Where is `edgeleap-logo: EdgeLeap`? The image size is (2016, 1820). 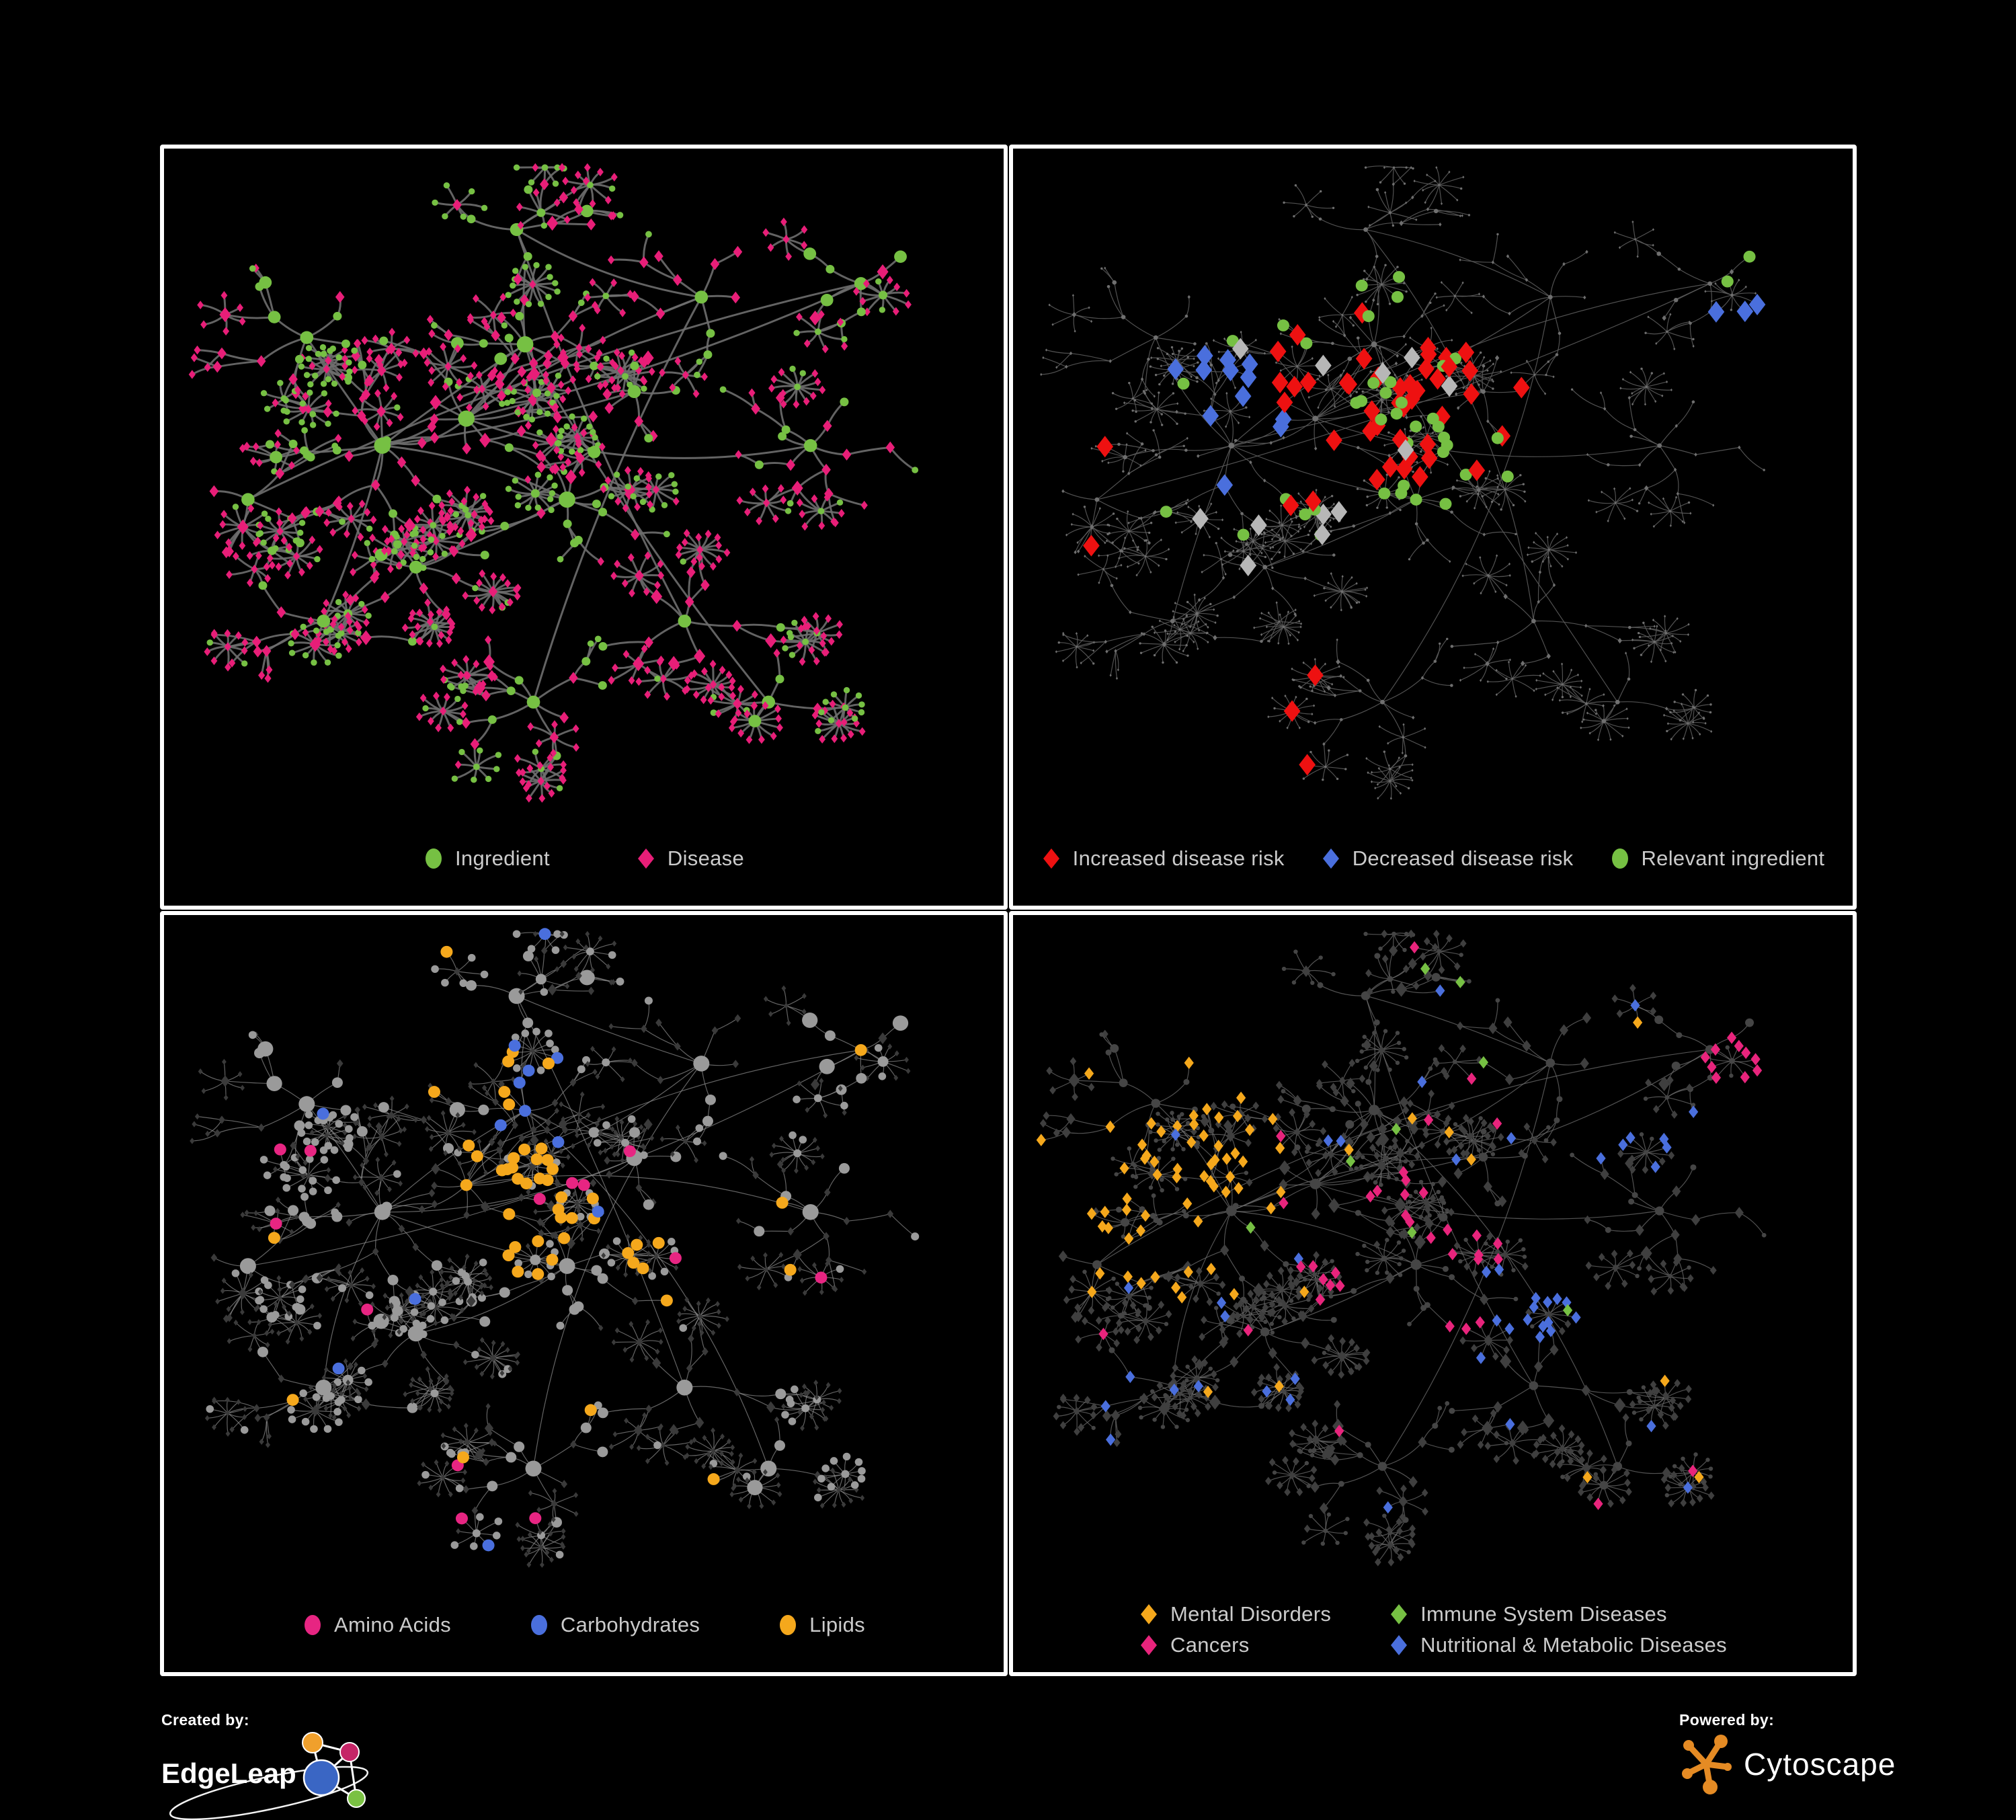
edgeleap-logo: EdgeLeap is located at coordinates (265, 1776).